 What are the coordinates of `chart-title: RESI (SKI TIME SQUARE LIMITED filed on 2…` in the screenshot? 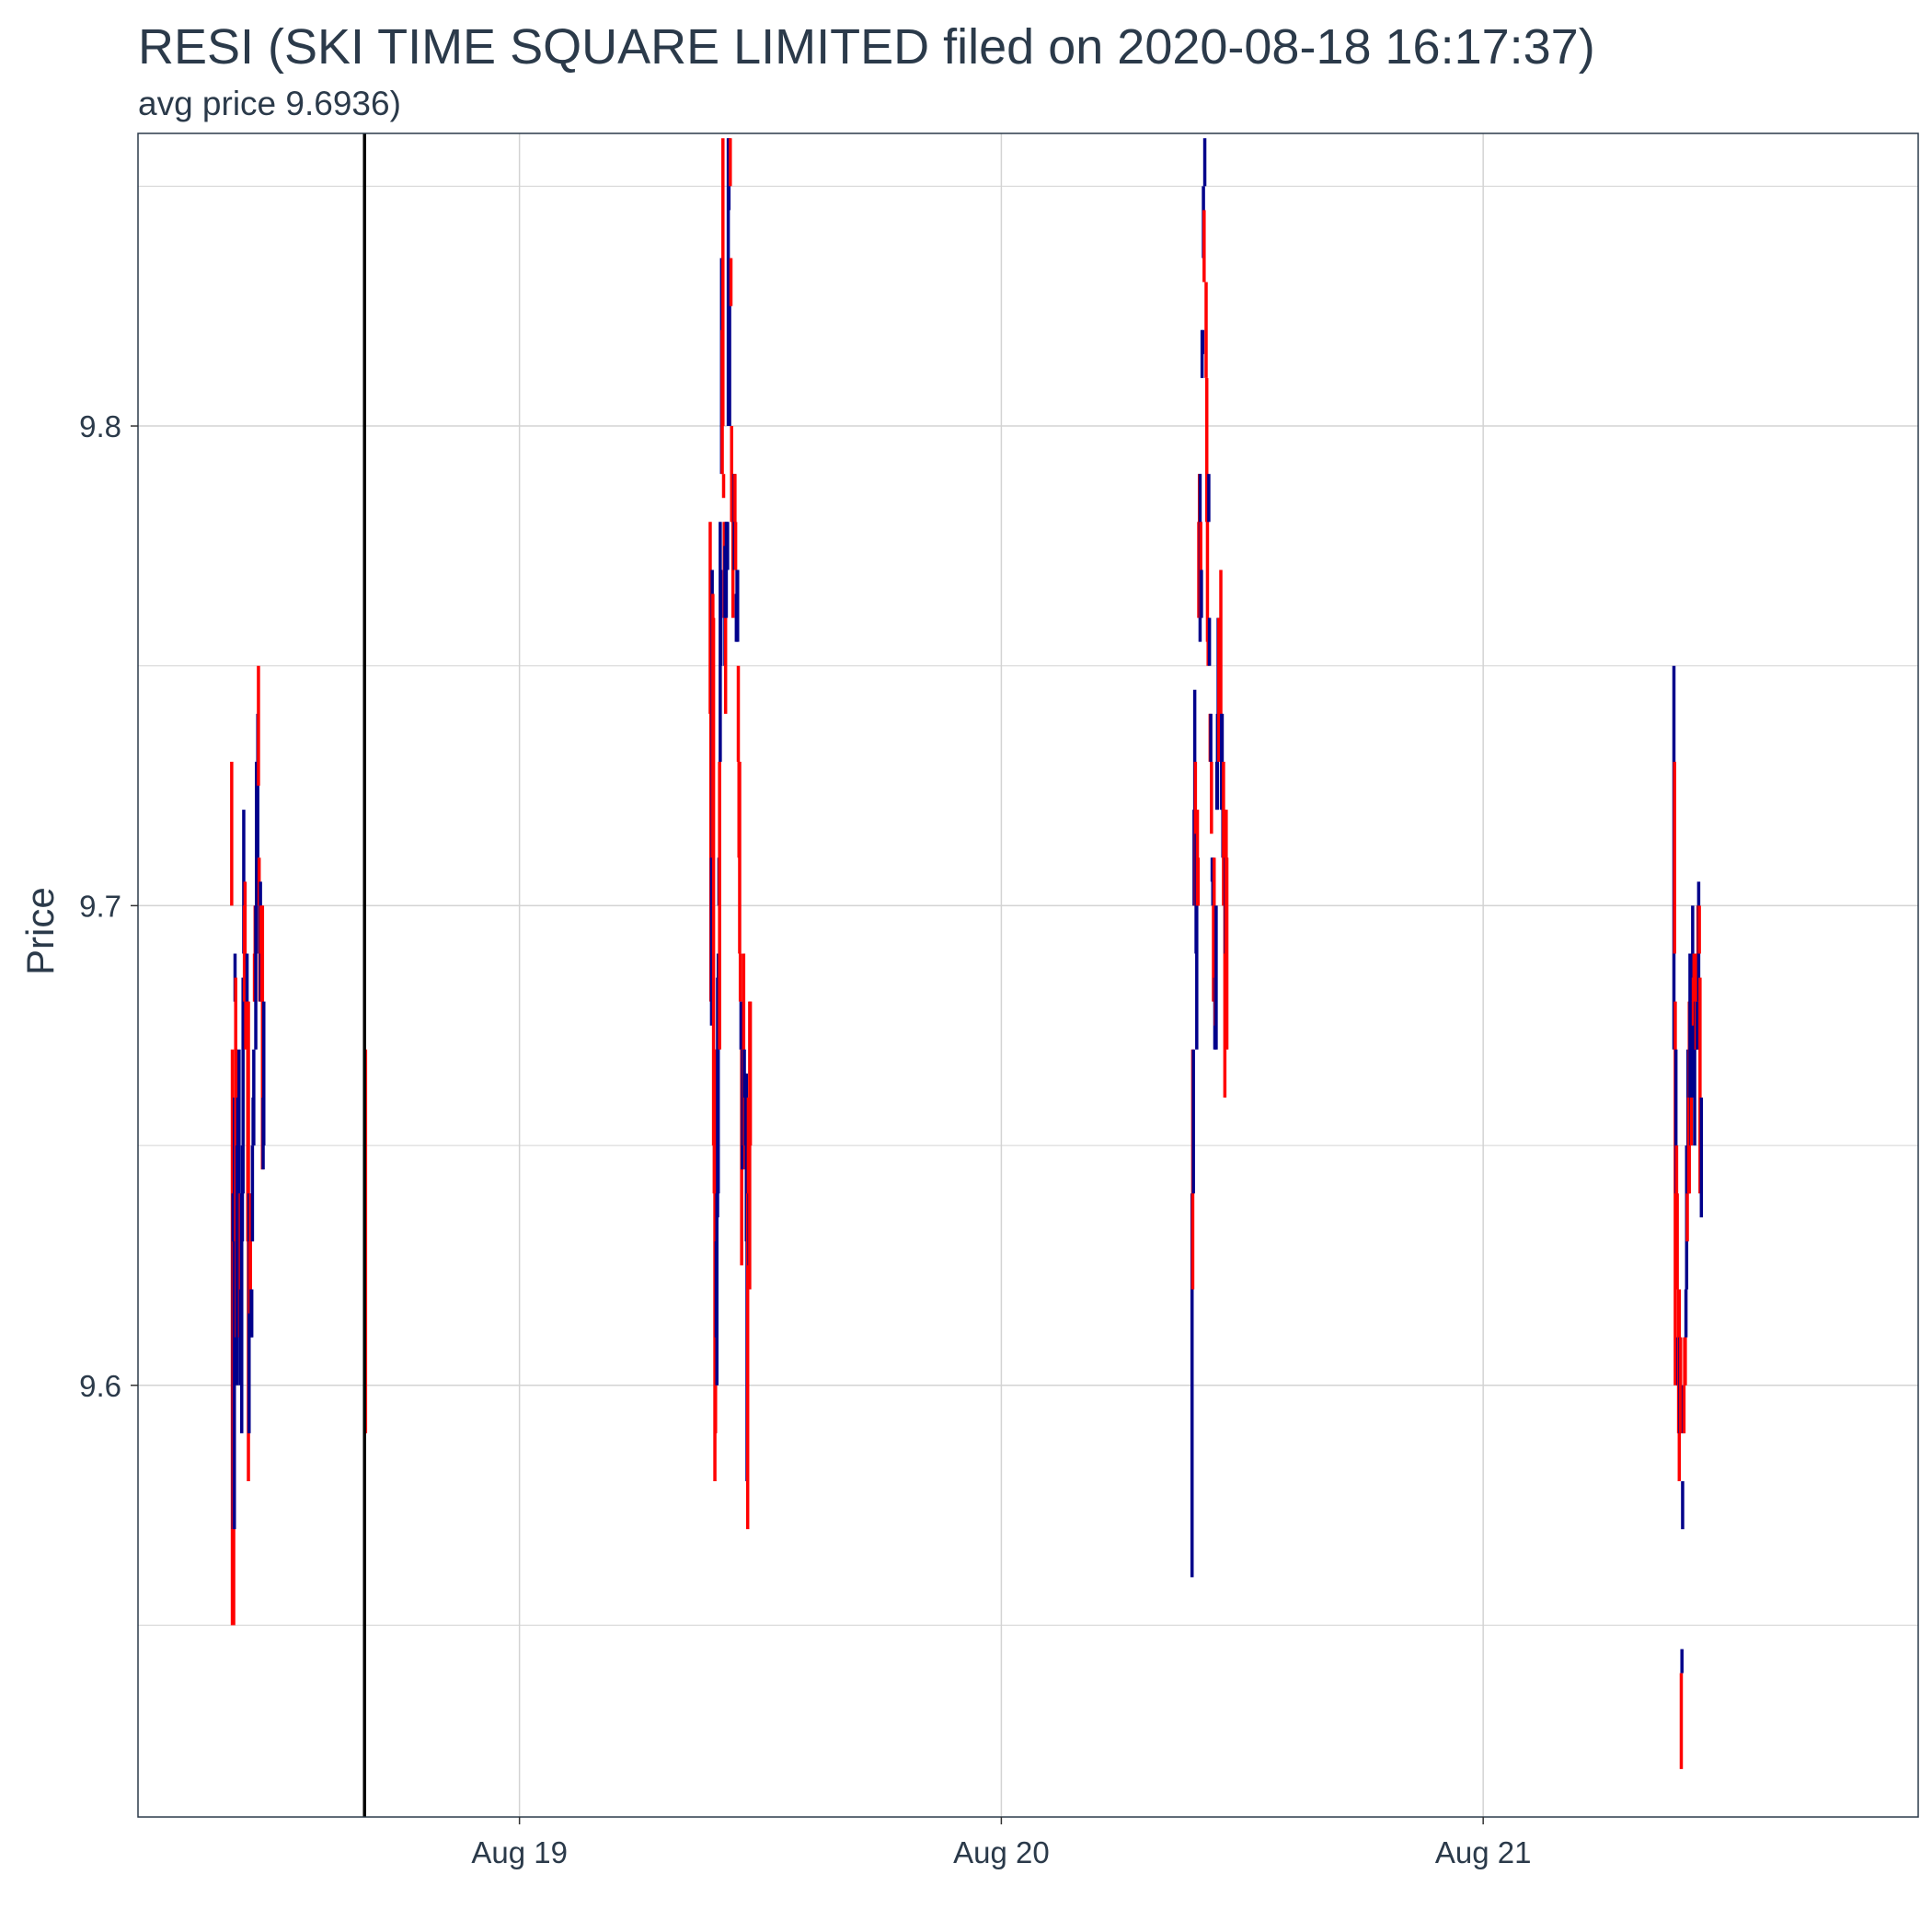 It's located at (866, 47).